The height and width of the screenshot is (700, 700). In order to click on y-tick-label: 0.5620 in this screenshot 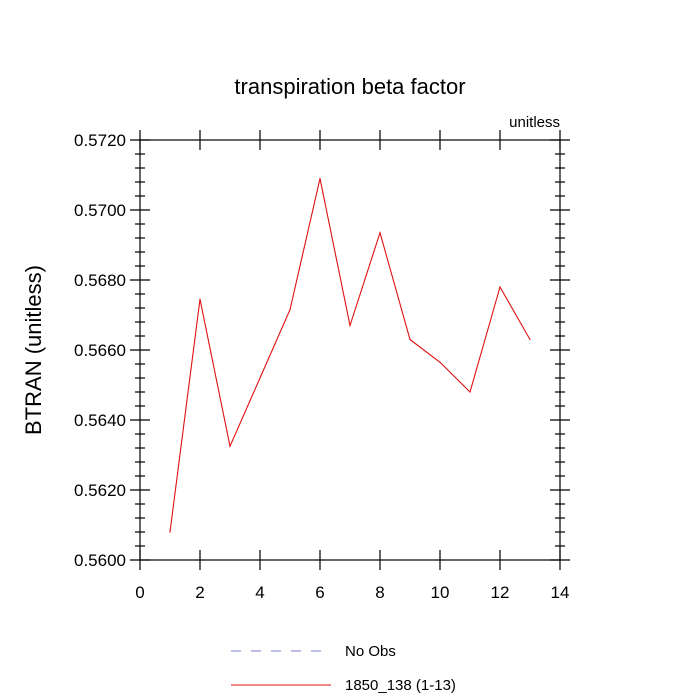, I will do `click(100, 490)`.